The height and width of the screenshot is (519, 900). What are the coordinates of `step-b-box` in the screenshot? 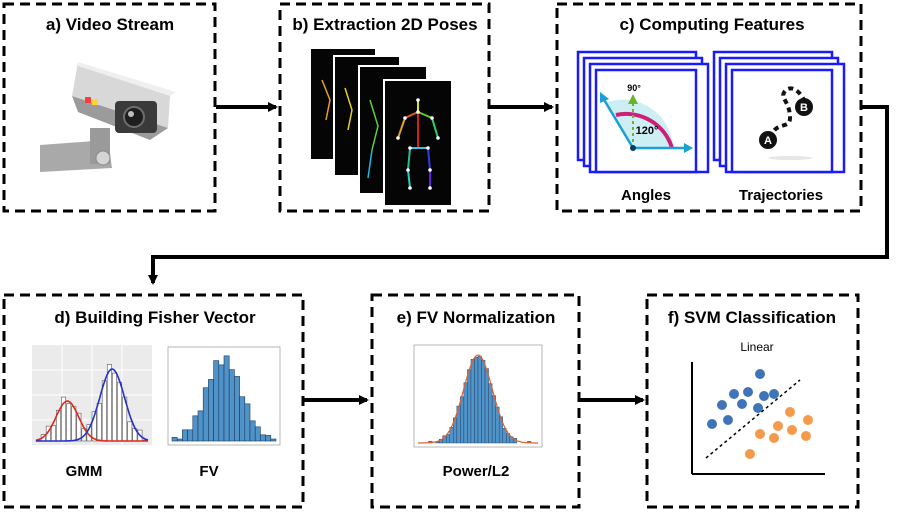 It's located at (384, 107).